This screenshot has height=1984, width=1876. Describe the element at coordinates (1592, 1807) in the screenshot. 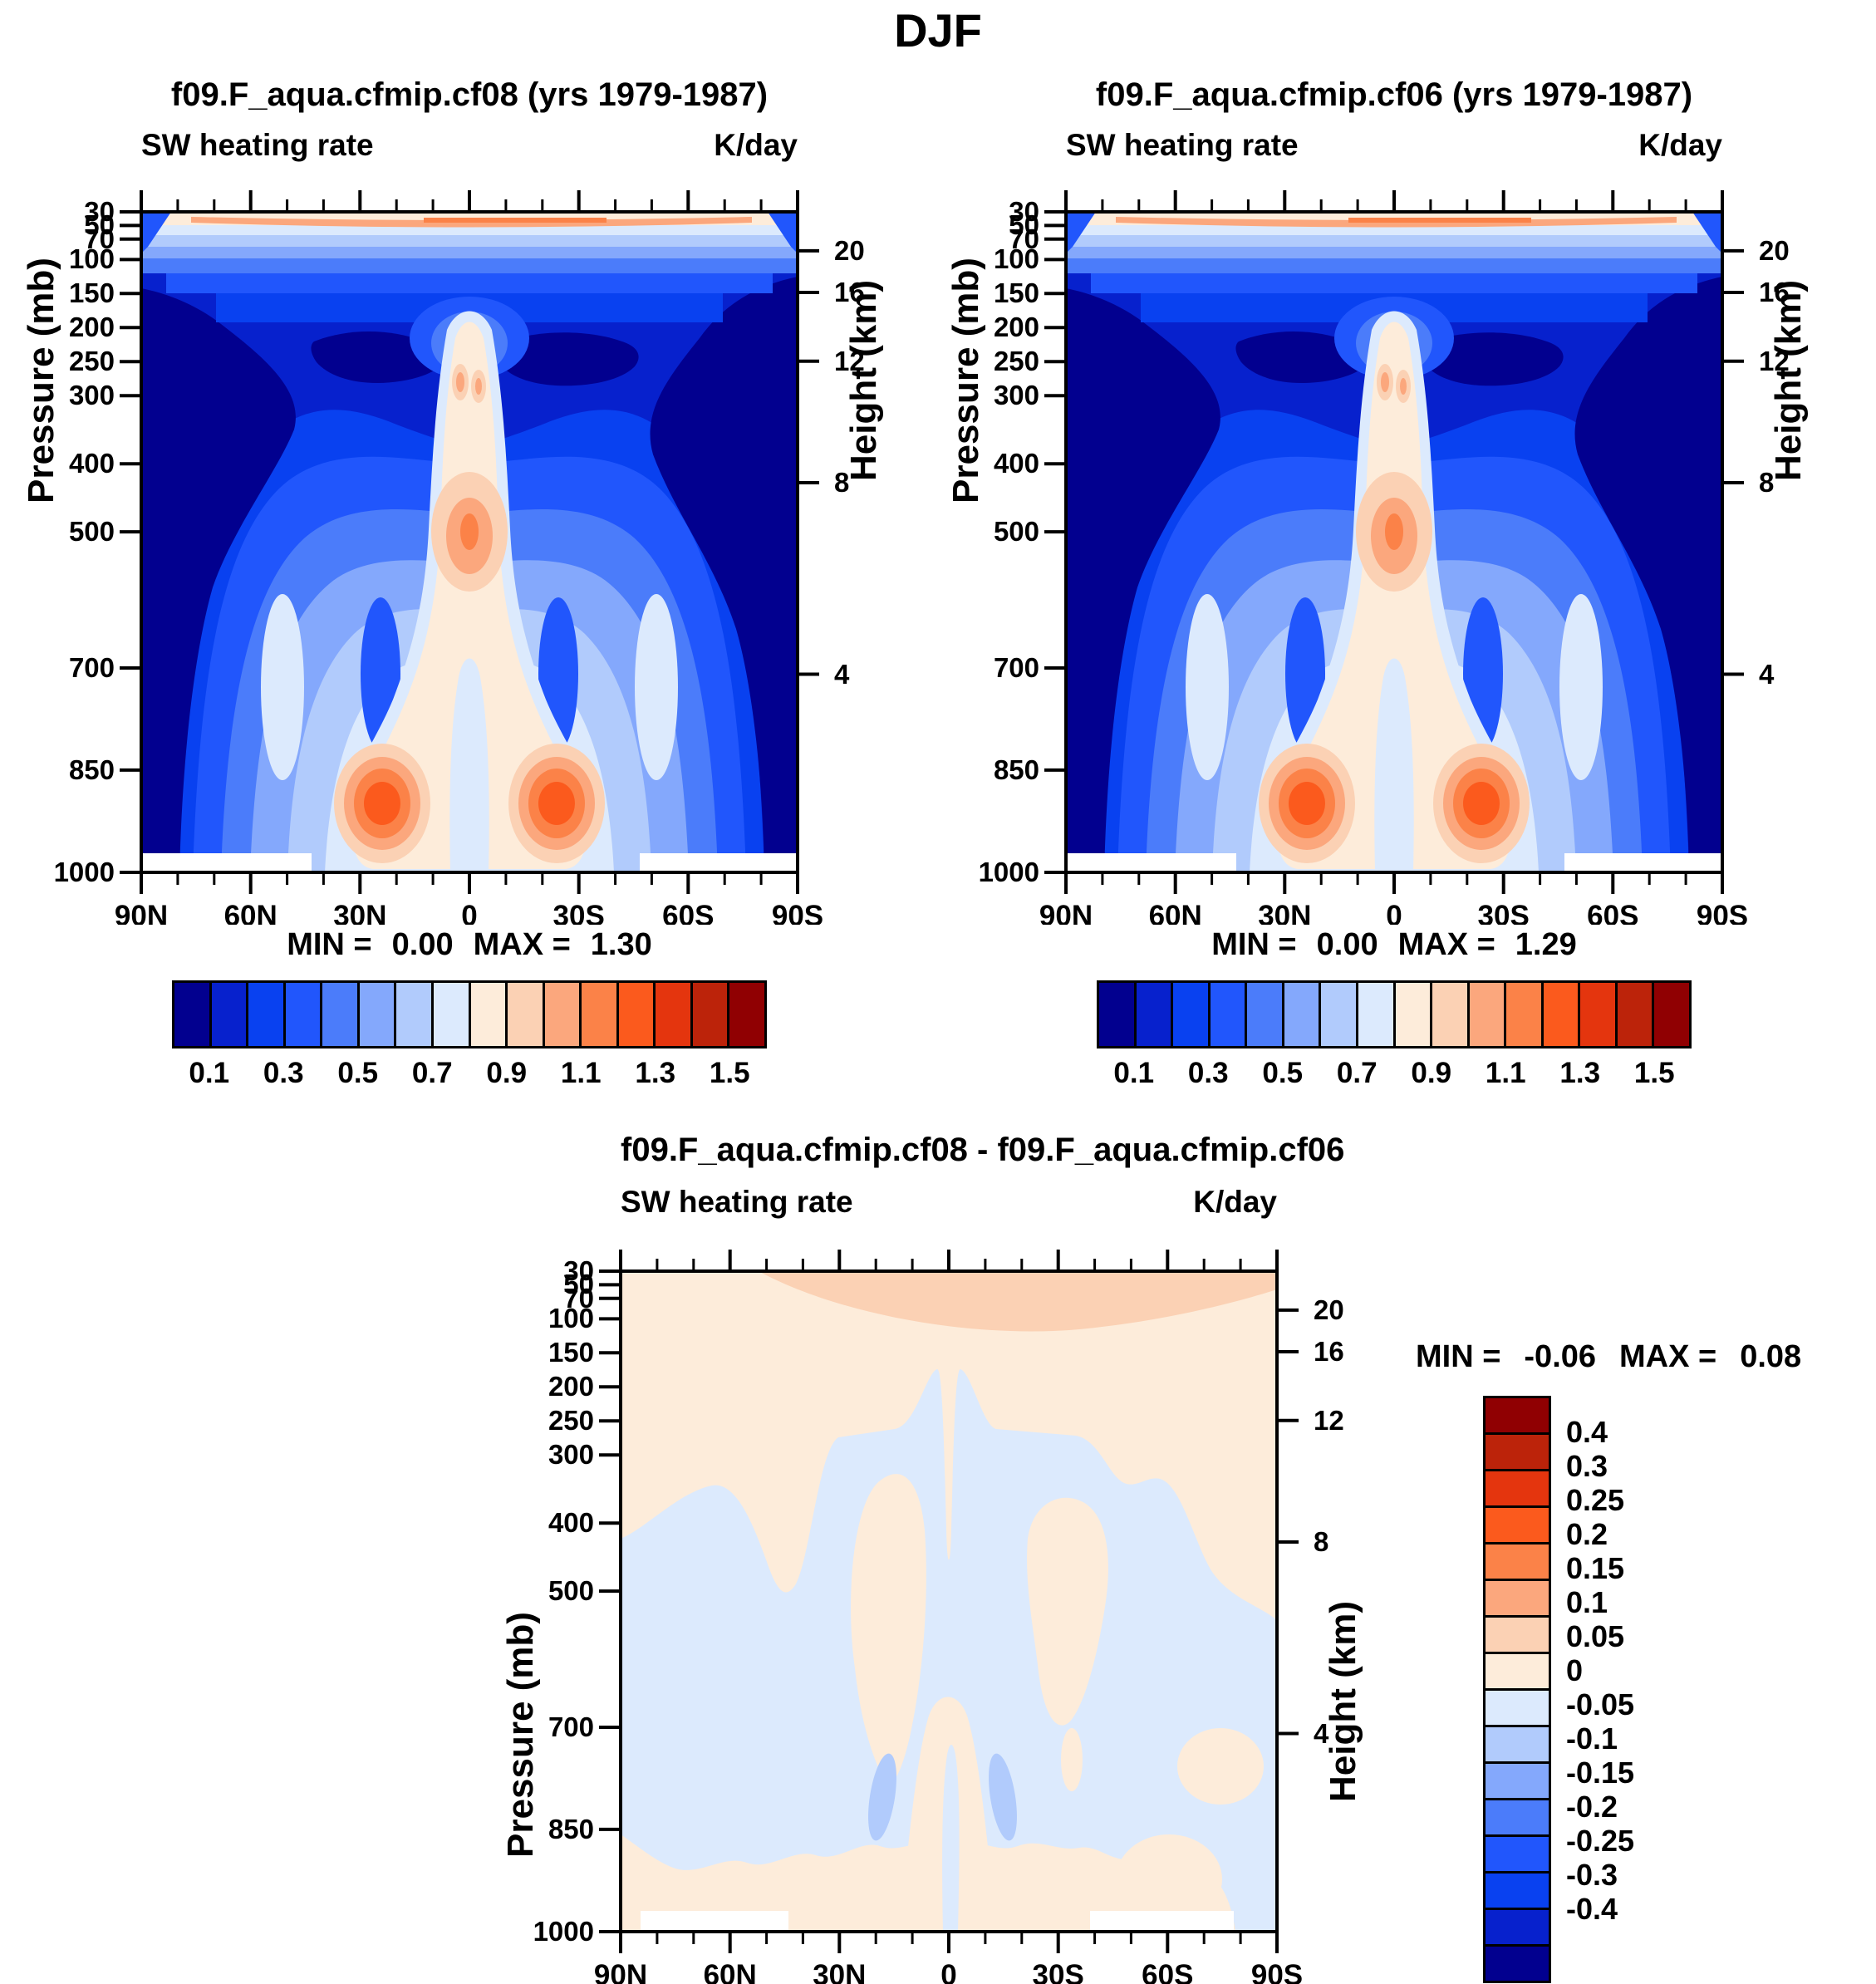

I see `colorbar-label: -0.2` at that location.